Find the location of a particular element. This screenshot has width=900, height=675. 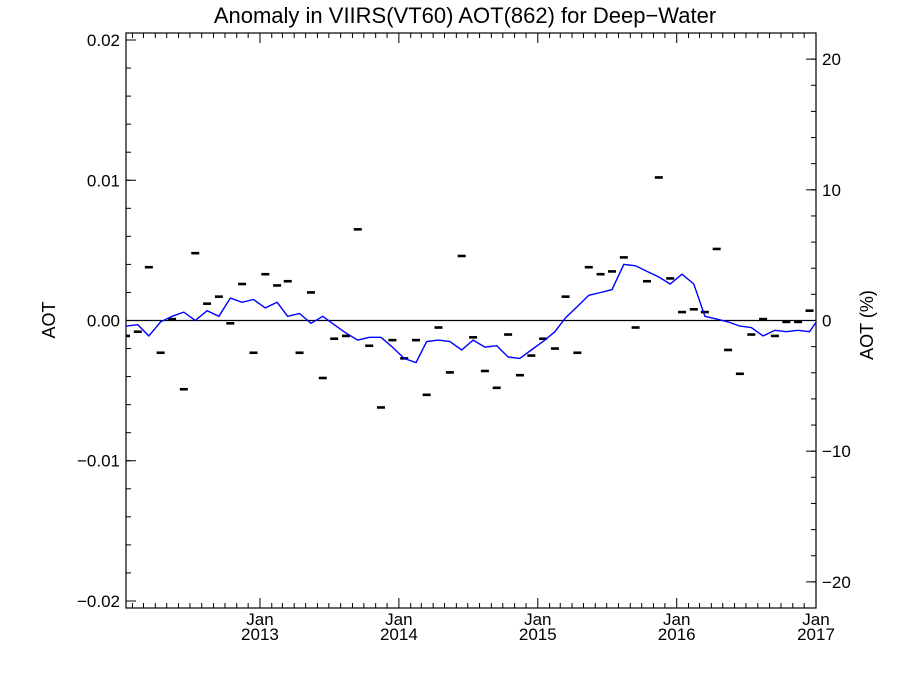

x-tick-label-year: 2015 is located at coordinates (538, 634).